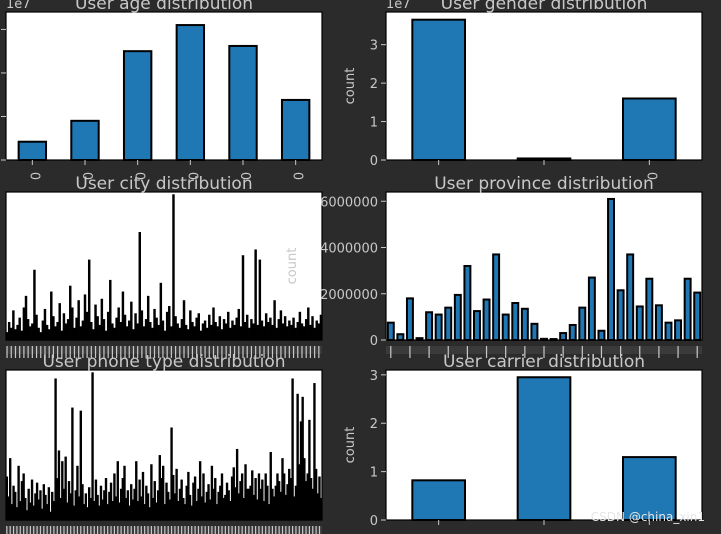 The image size is (721, 534). What do you see at coordinates (398, 6) in the screenshot?
I see `offset-label-gender: 1e7` at bounding box center [398, 6].